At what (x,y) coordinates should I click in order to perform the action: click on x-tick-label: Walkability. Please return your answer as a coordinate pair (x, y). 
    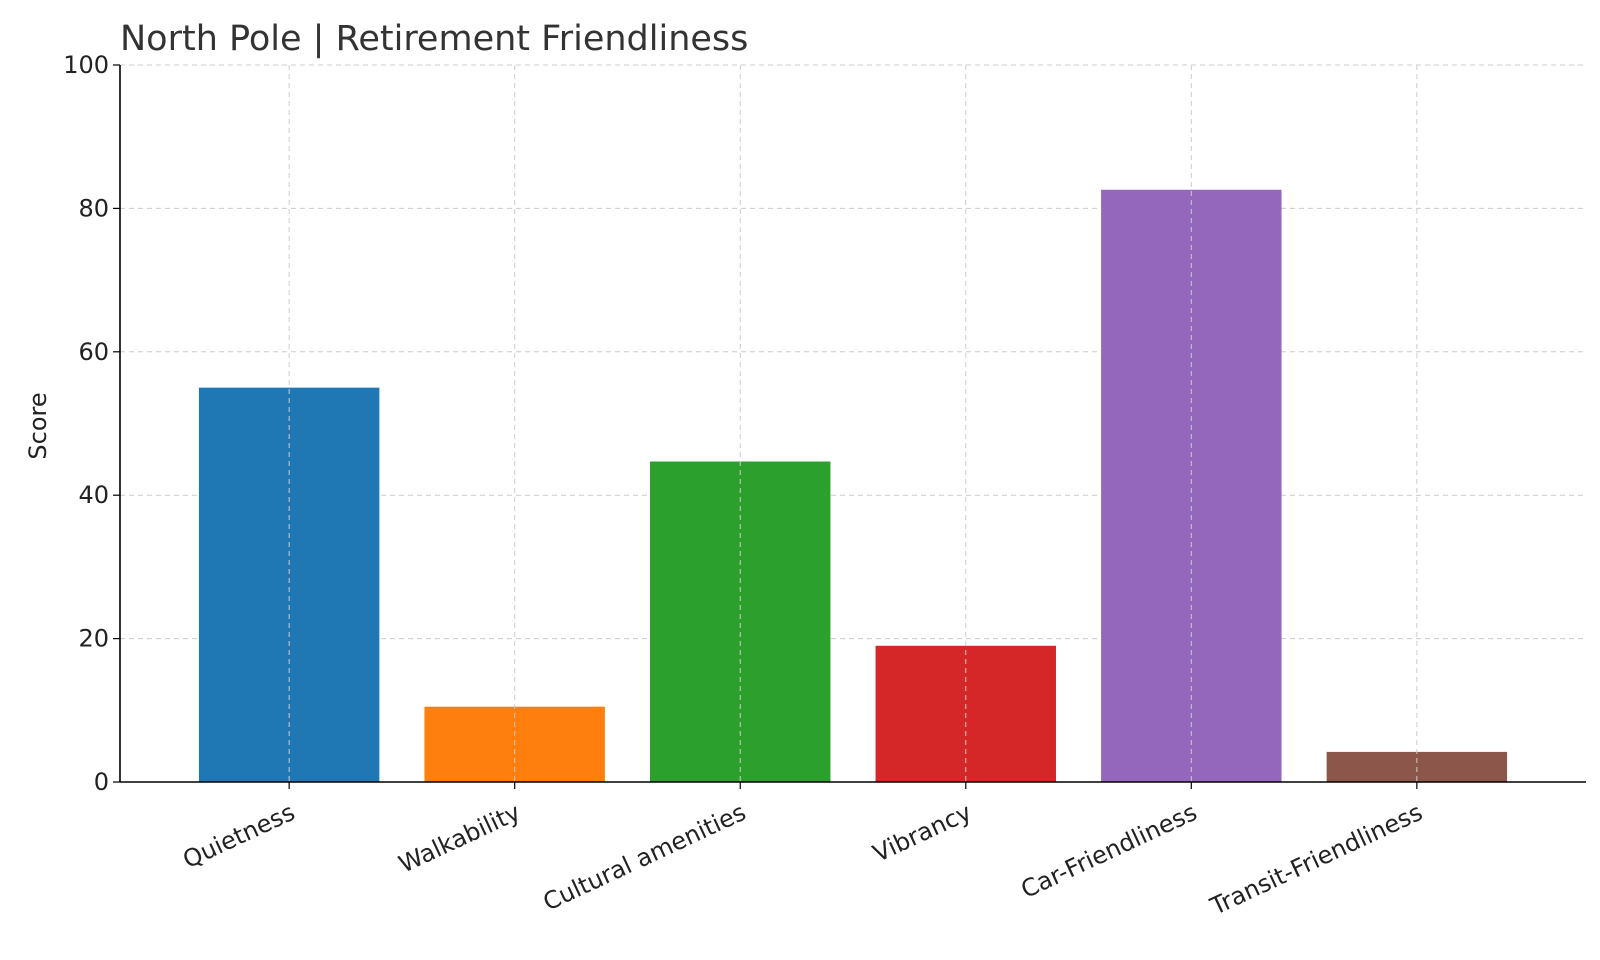
    Looking at the image, I should click on (459, 838).